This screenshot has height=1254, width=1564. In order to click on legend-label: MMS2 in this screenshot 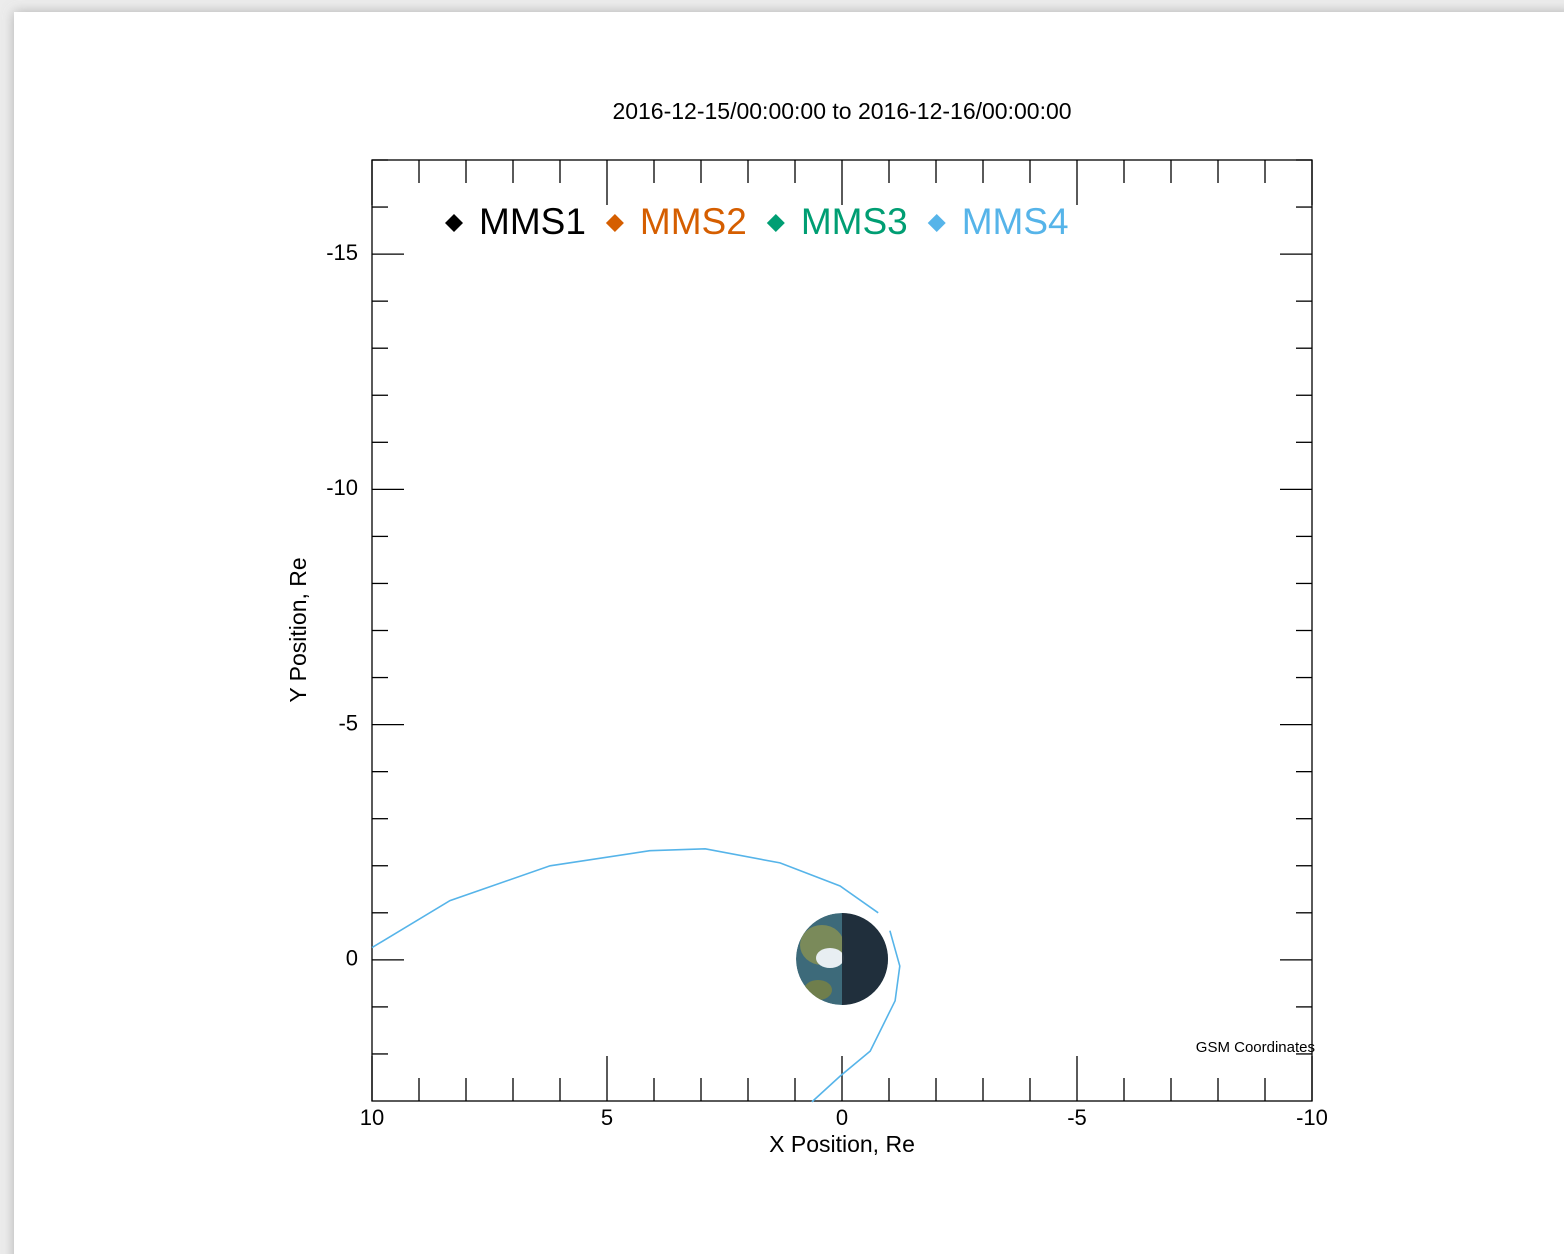, I will do `click(693, 221)`.